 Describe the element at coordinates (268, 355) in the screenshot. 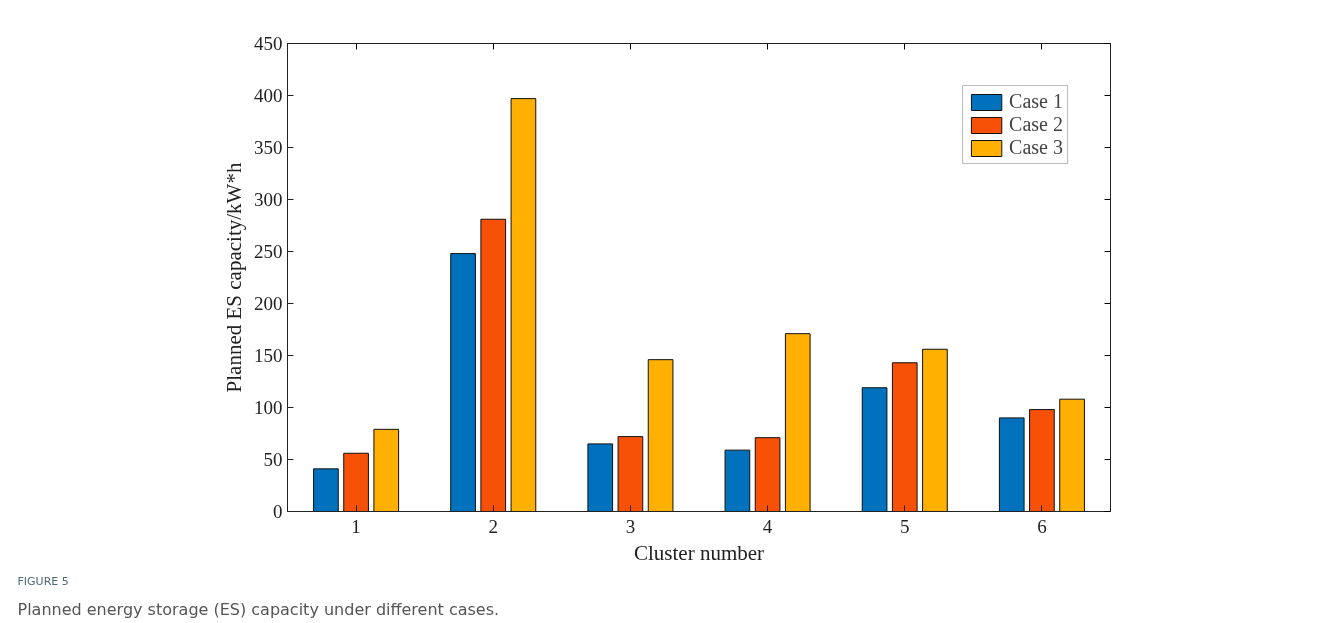

I see `y-tick-label: 150` at that location.